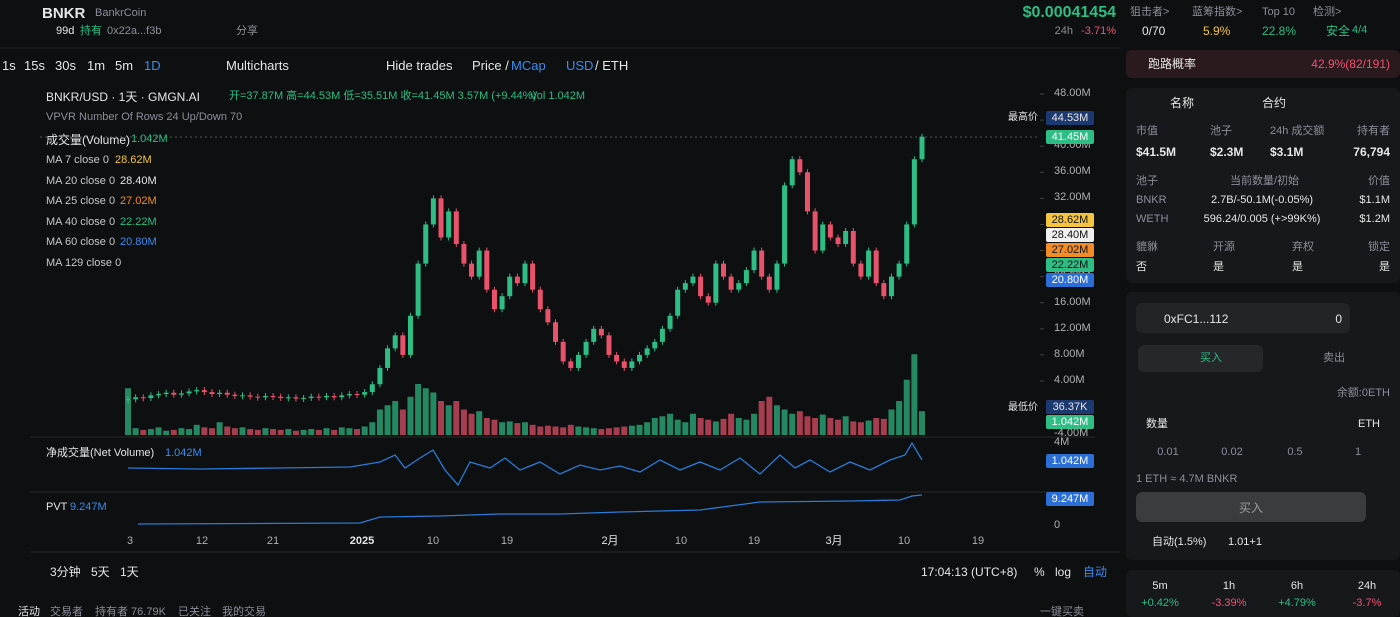 The width and height of the screenshot is (1400, 617). I want to click on buy-button, so click(1251, 507).